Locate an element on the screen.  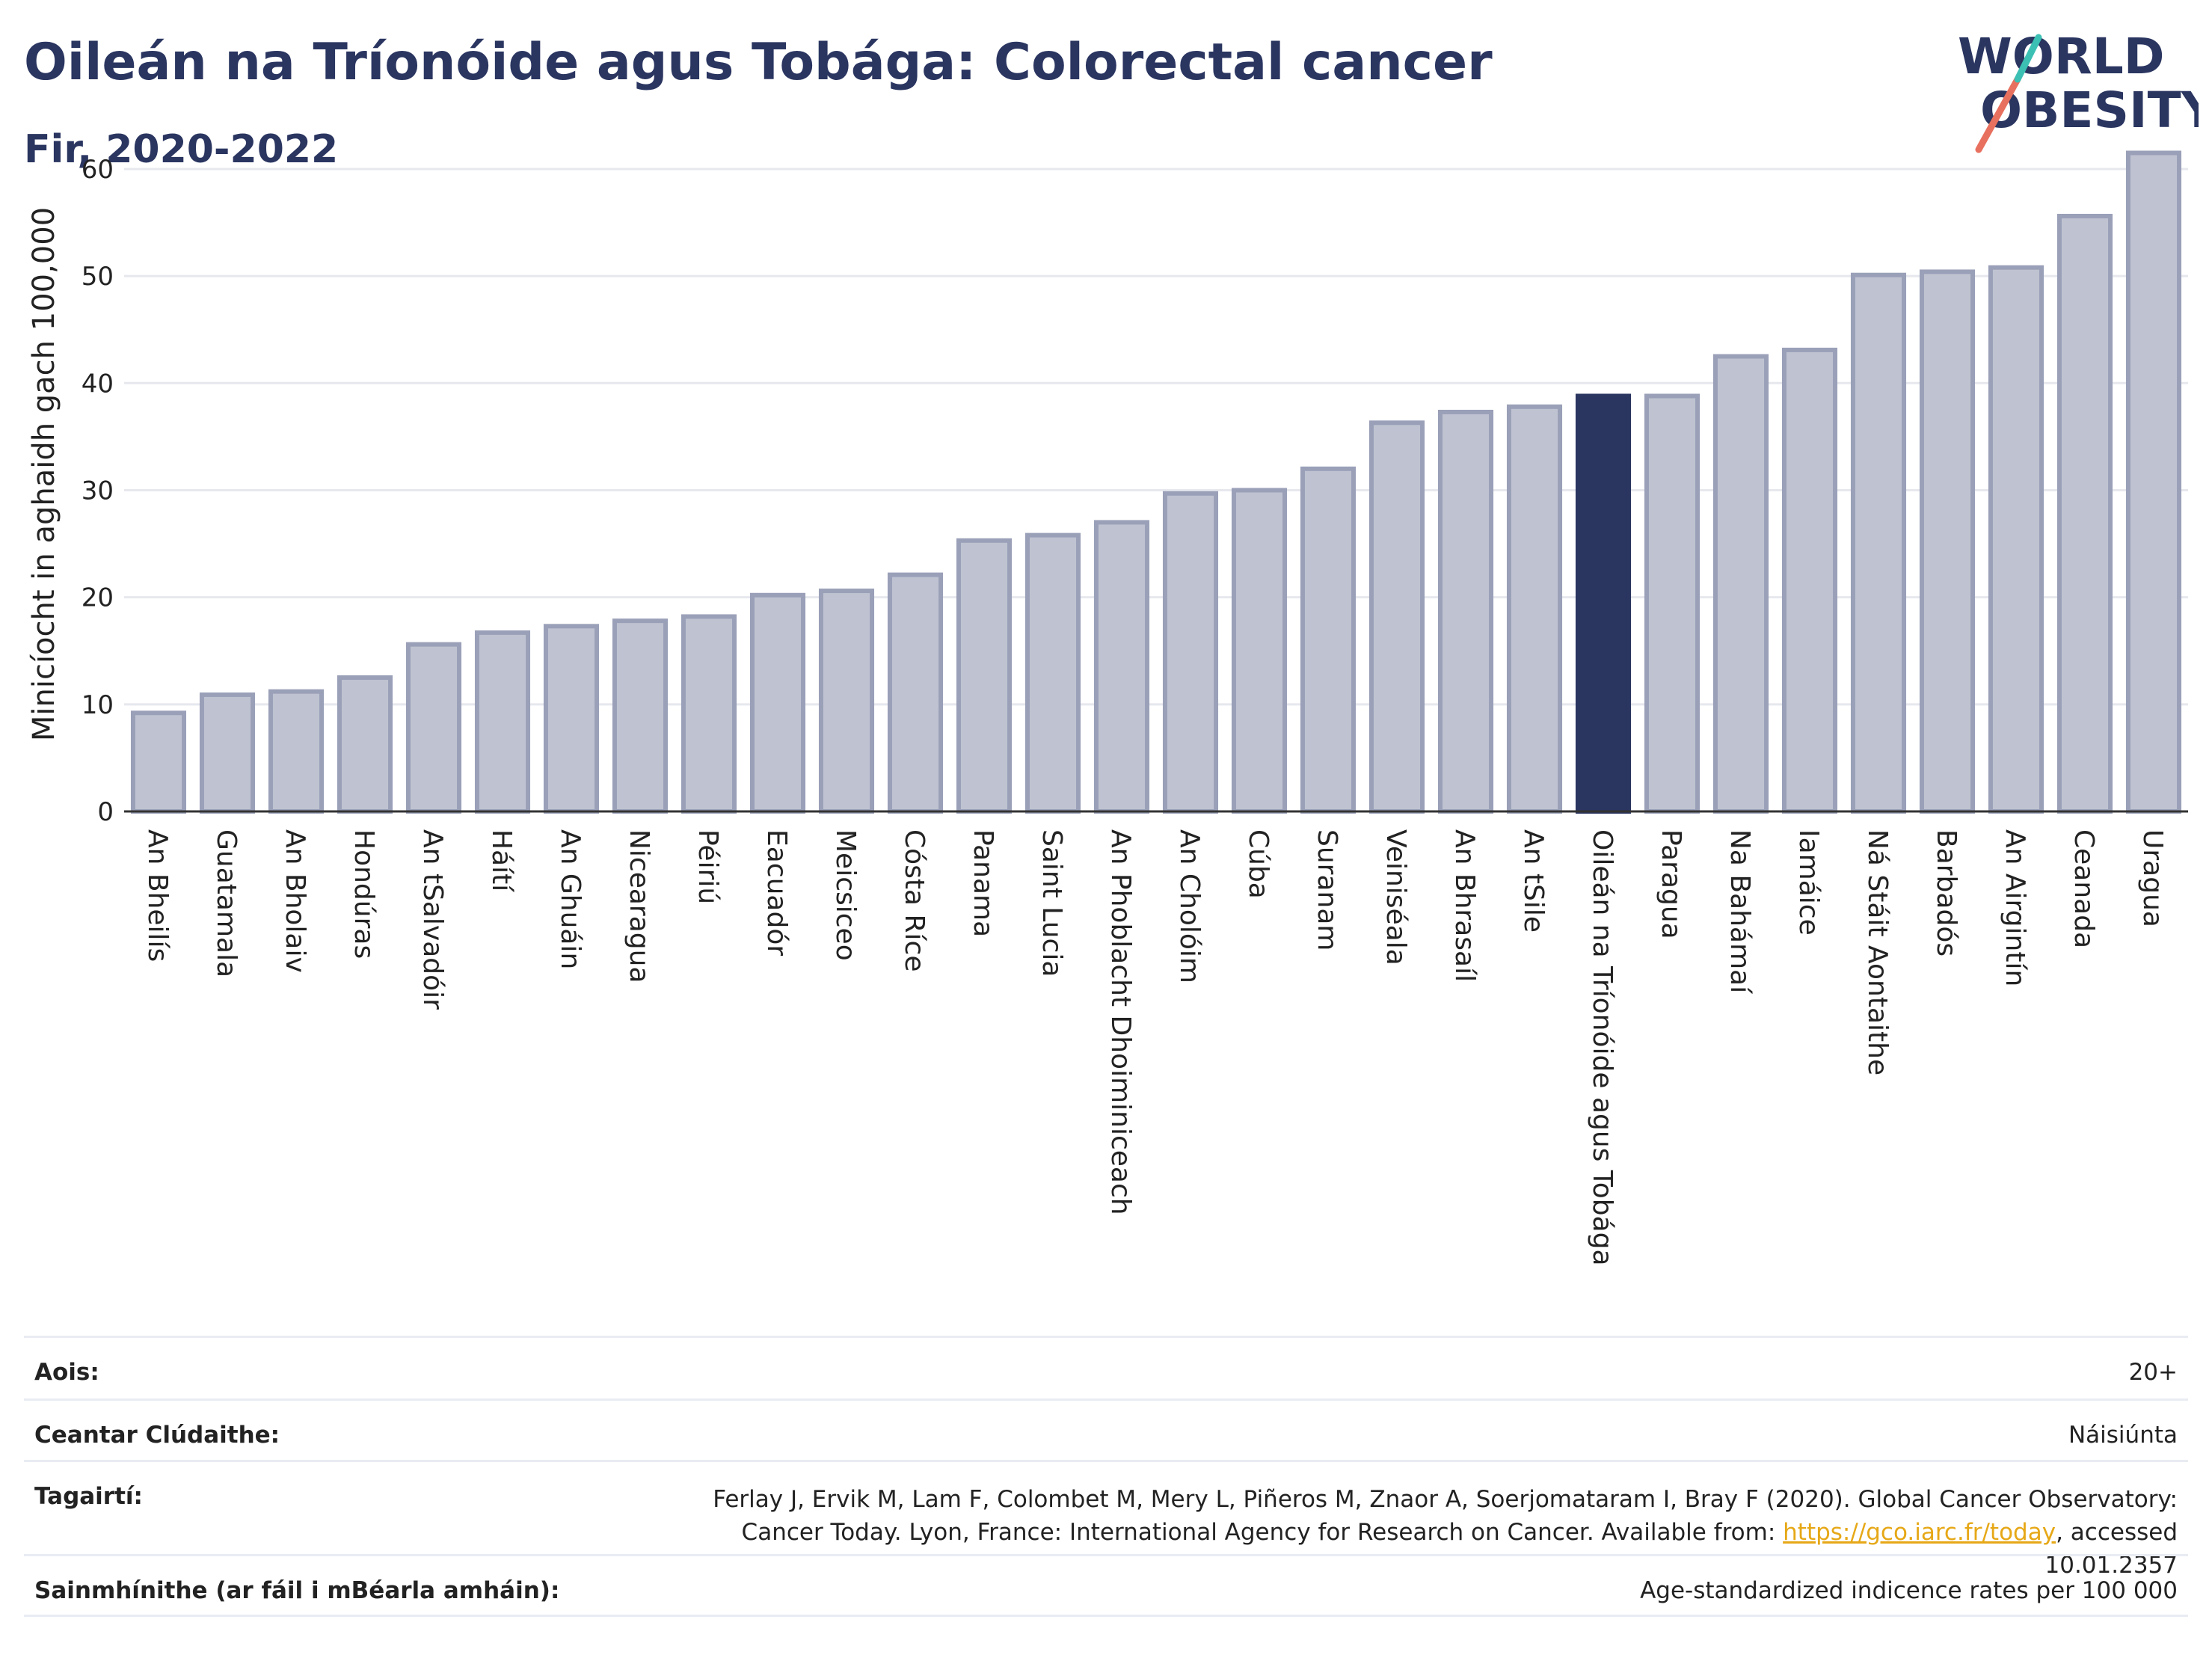
y-tick-label: 0 is located at coordinates (105, 812).